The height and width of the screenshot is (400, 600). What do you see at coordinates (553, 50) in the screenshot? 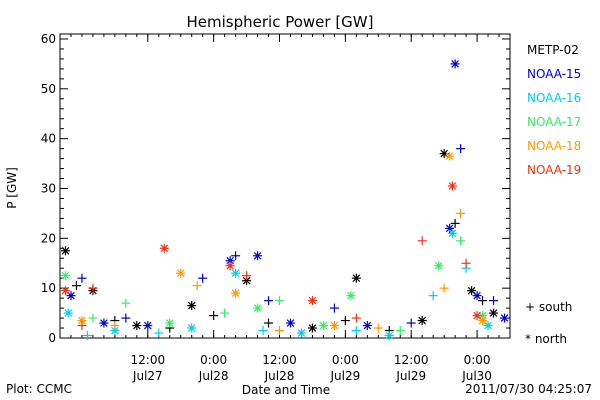
I see `legend-item-metp-02: METP-02` at bounding box center [553, 50].